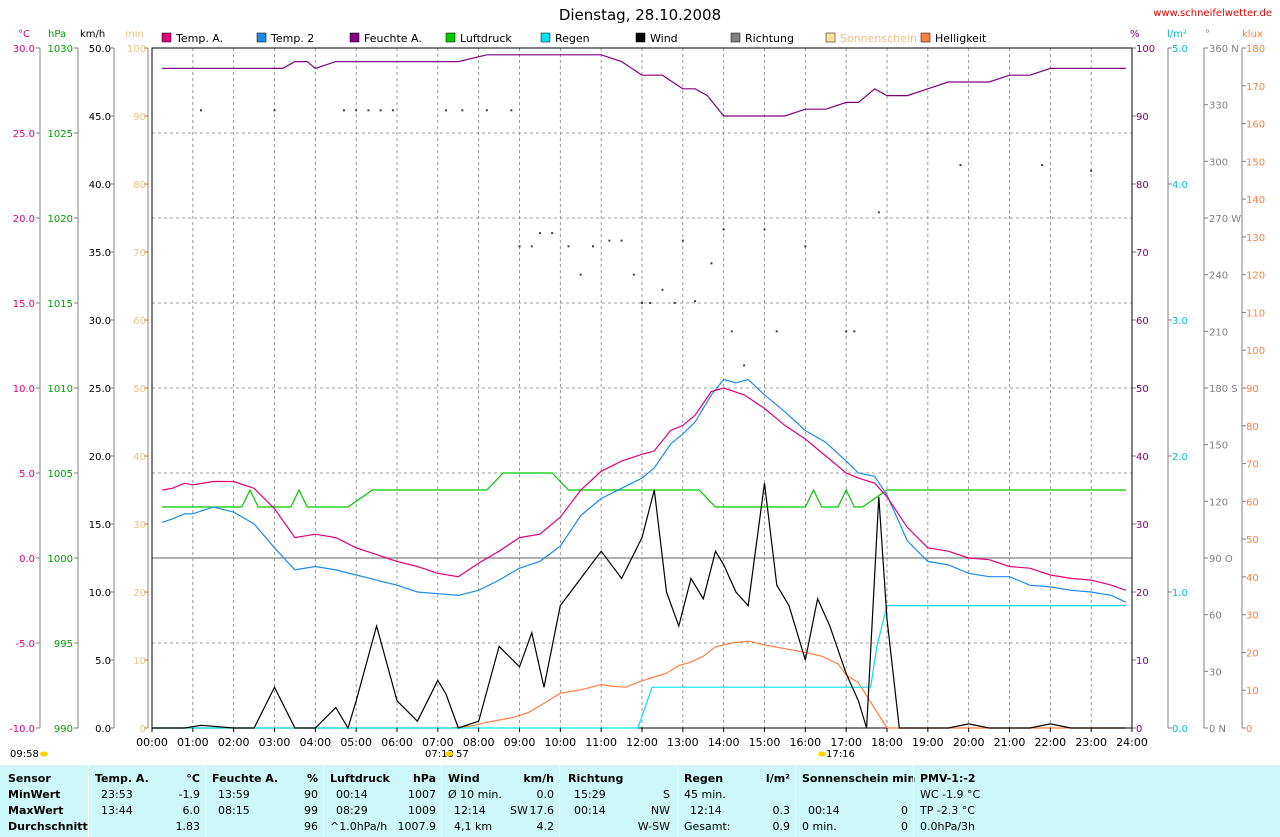  I want to click on legend-swatch-temp_a, so click(166, 37).